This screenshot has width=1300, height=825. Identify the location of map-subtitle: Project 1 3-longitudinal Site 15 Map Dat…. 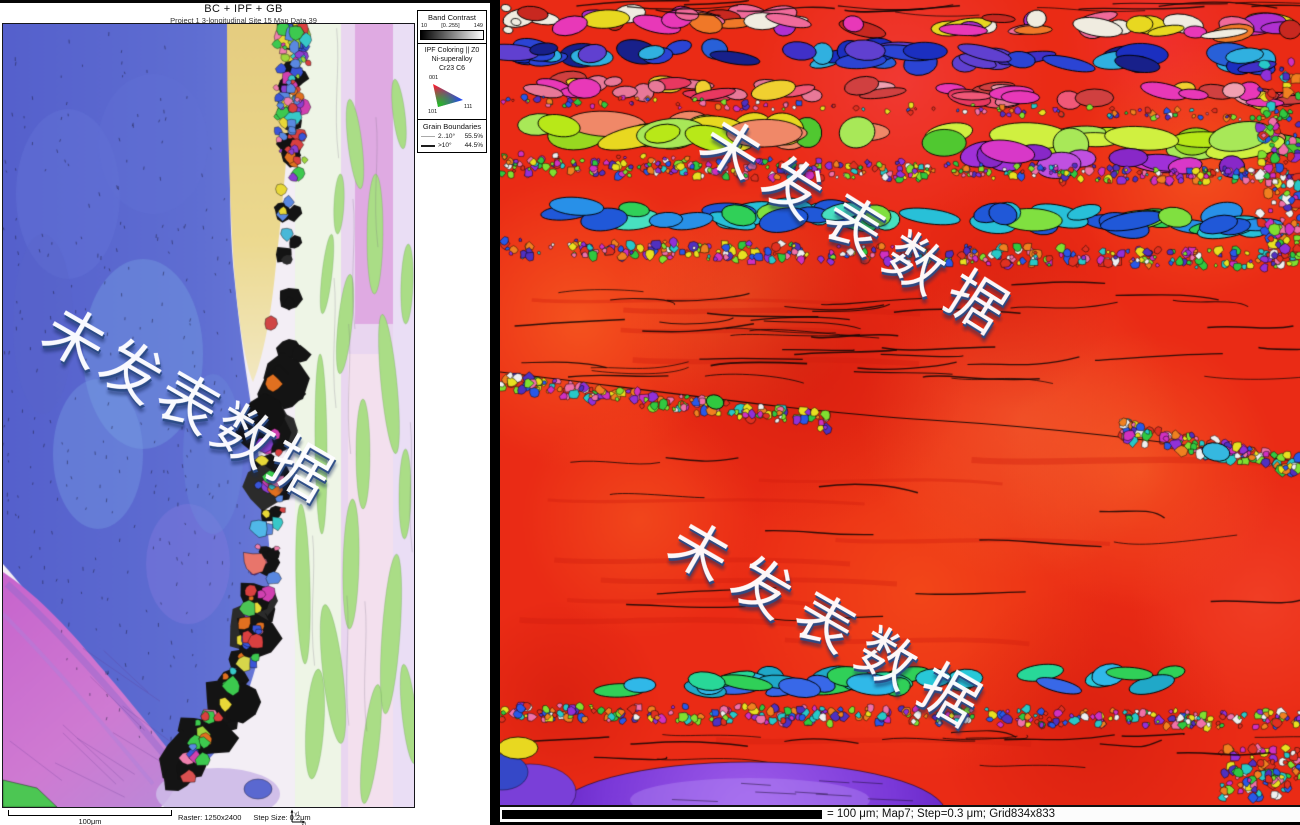
(243, 20).